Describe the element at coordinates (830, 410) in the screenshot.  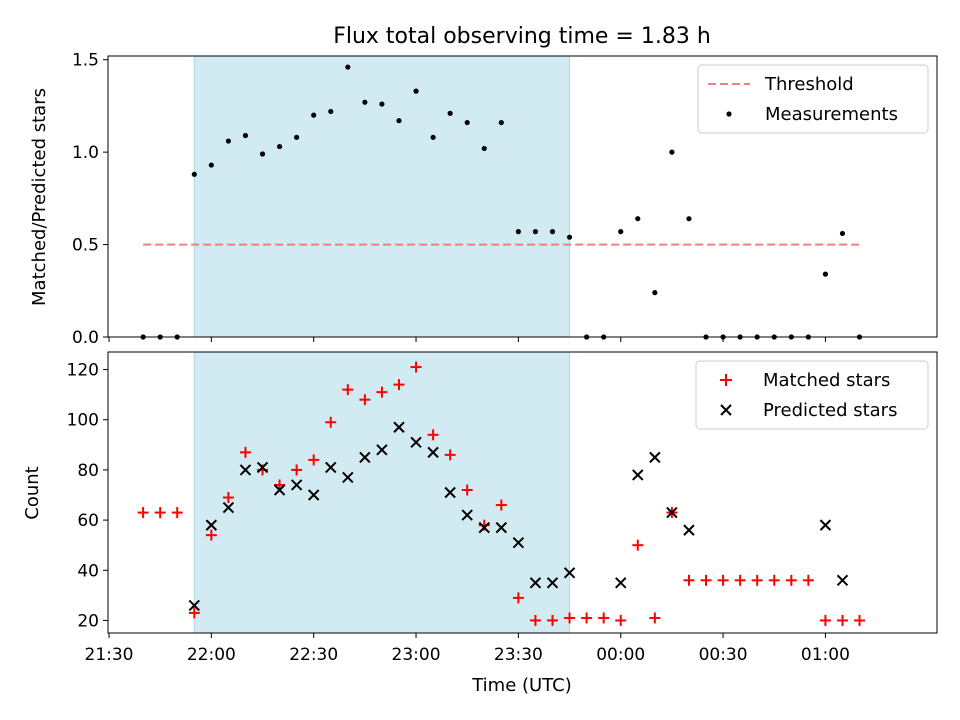
I see `legend-predicted-label: Predicted stars` at that location.